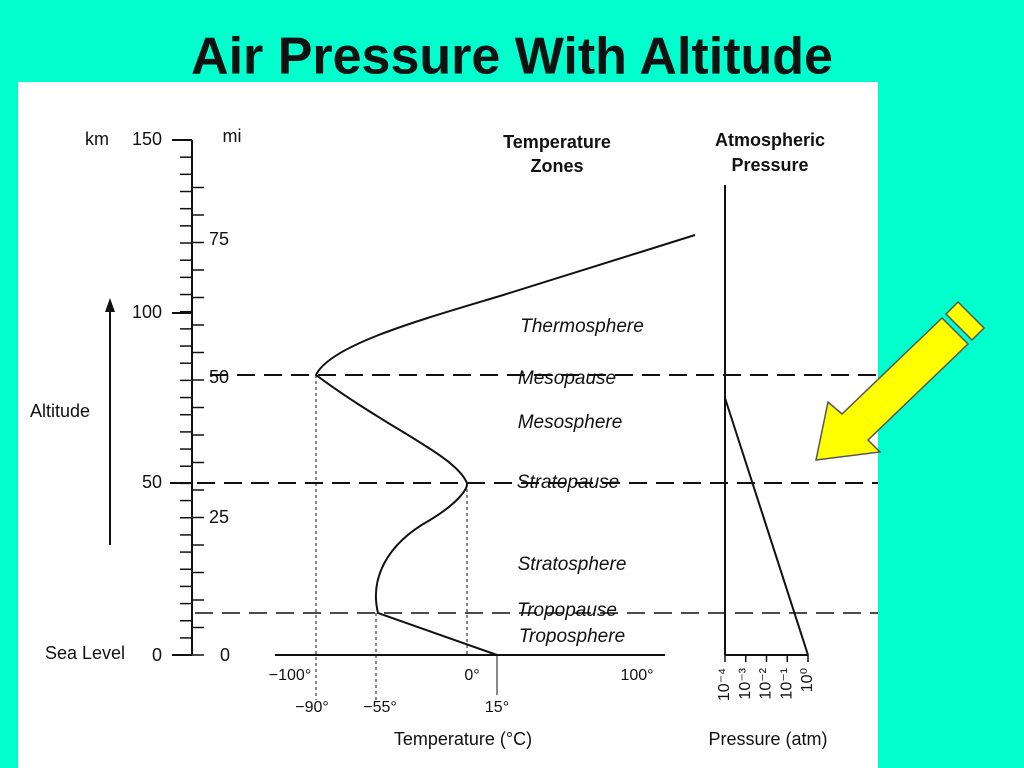 The height and width of the screenshot is (768, 1024). What do you see at coordinates (567, 610) in the screenshot?
I see `zone-label: Tropopause` at bounding box center [567, 610].